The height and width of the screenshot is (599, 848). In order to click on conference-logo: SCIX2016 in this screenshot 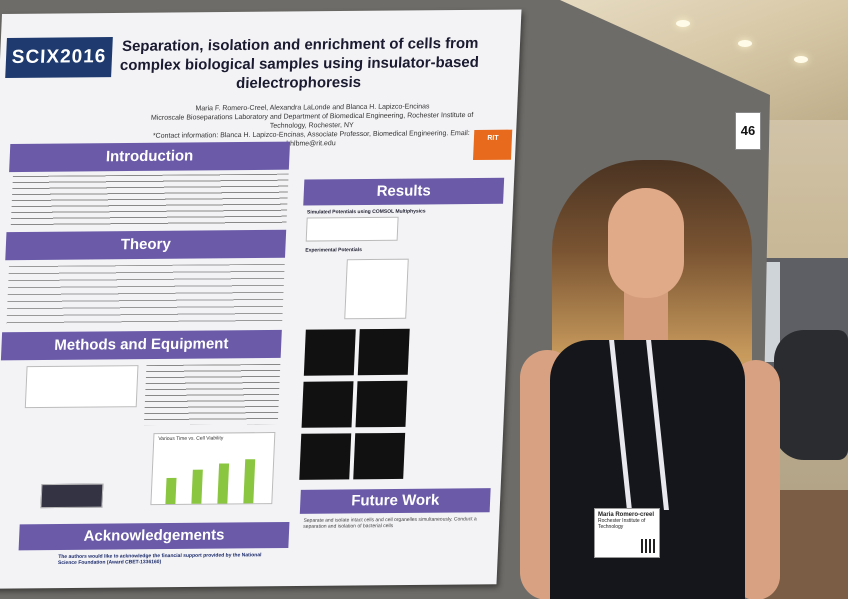, I will do `click(59, 58)`.